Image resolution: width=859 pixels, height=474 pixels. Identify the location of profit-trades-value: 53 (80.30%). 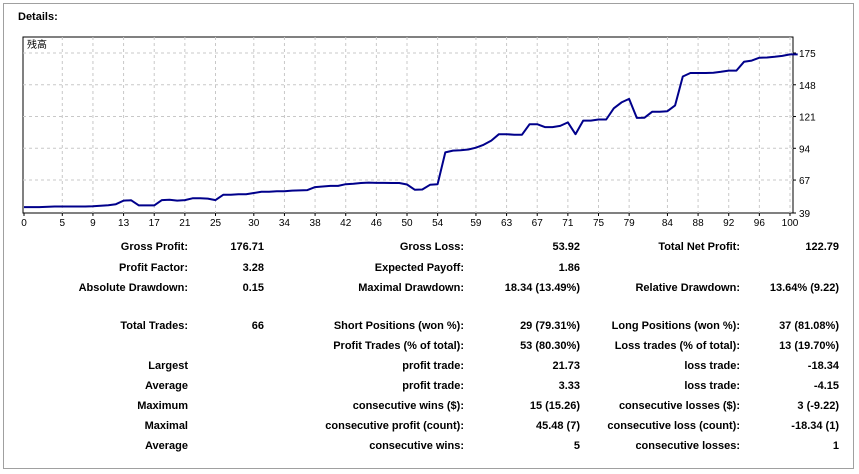
(550, 346).